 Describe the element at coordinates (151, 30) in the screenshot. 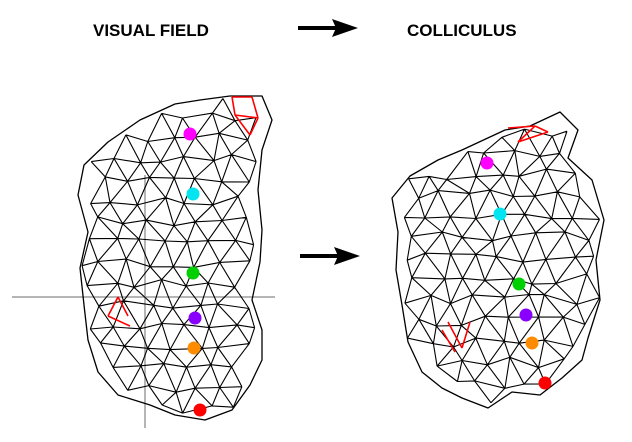

I see `visual-field-title: VISUAL FIELD` at that location.